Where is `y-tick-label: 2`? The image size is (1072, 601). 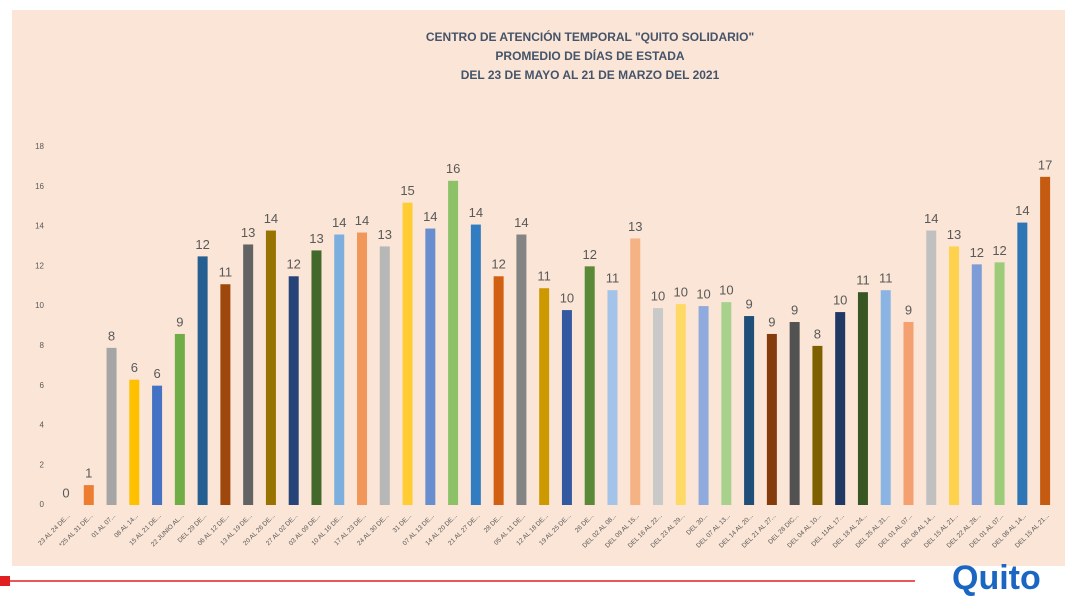
y-tick-label: 2 is located at coordinates (42, 464).